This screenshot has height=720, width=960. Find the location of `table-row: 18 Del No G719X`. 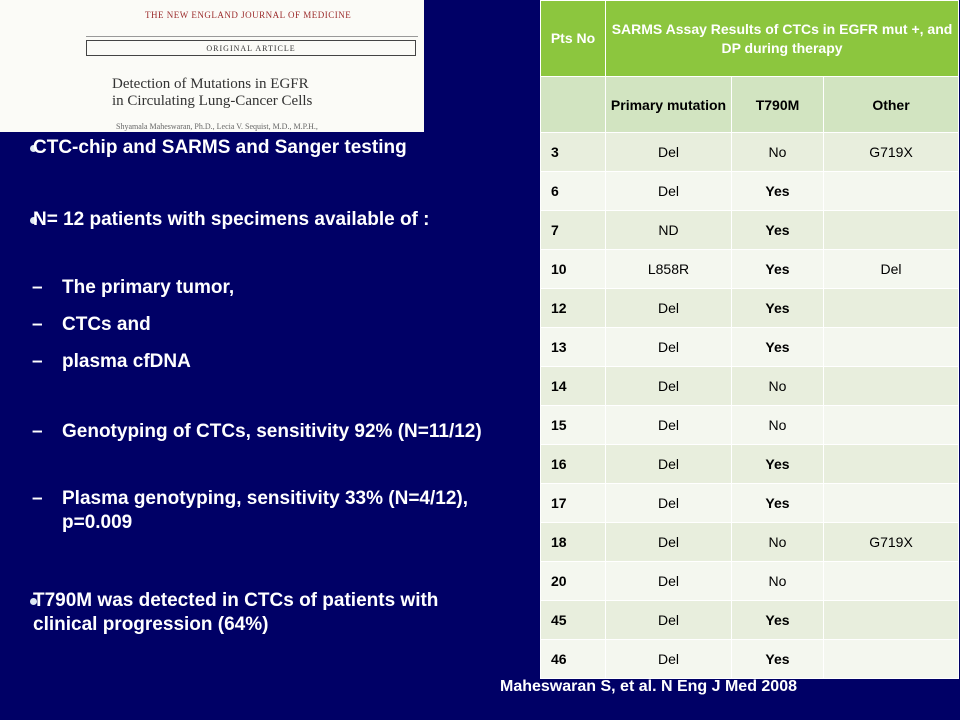

table-row: 18 Del No G719X is located at coordinates (749, 542).